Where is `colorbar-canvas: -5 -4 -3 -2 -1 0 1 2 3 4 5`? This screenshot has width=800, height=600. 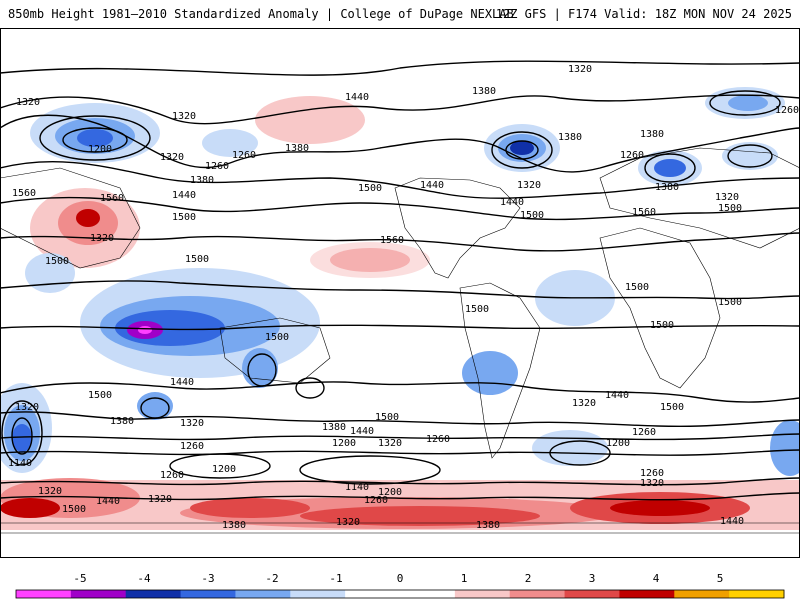
colorbar-canvas: -5 -4 -3 -2 -1 0 1 2 3 4 5 is located at coordinates (400, 585).